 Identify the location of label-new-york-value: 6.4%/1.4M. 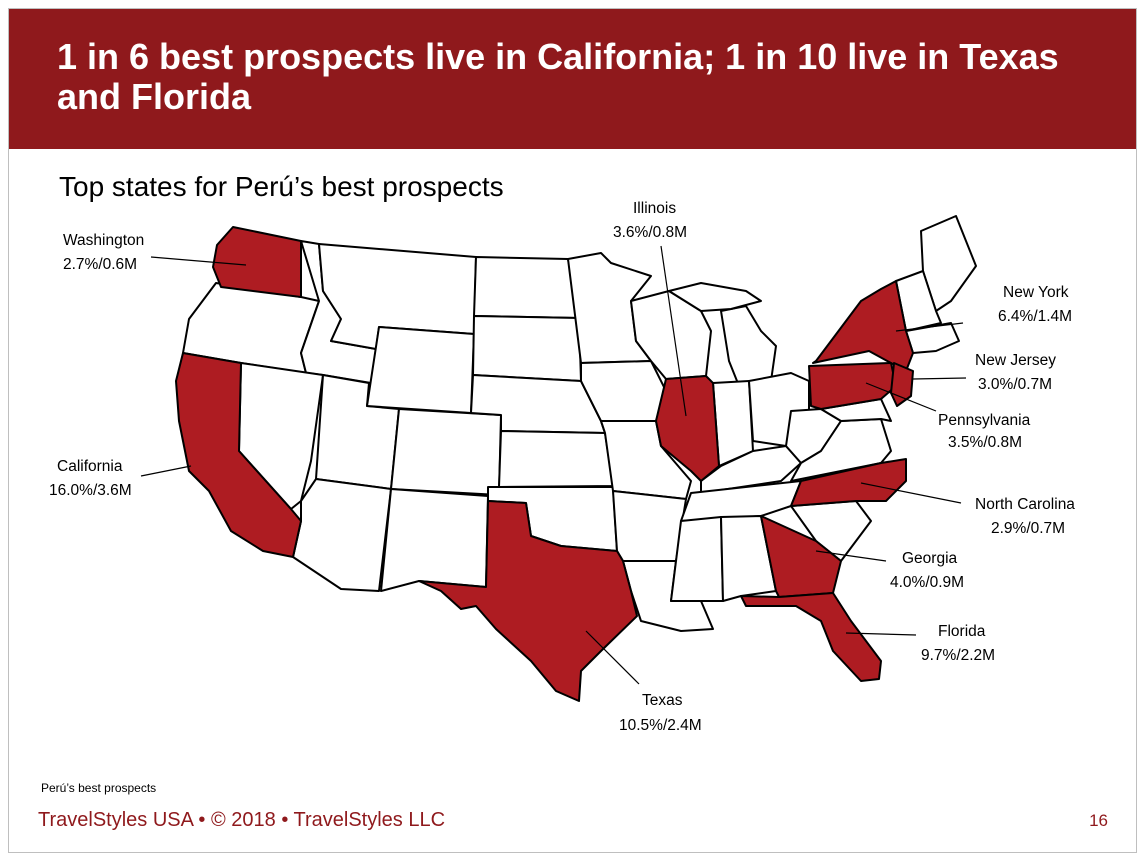
(1035, 316).